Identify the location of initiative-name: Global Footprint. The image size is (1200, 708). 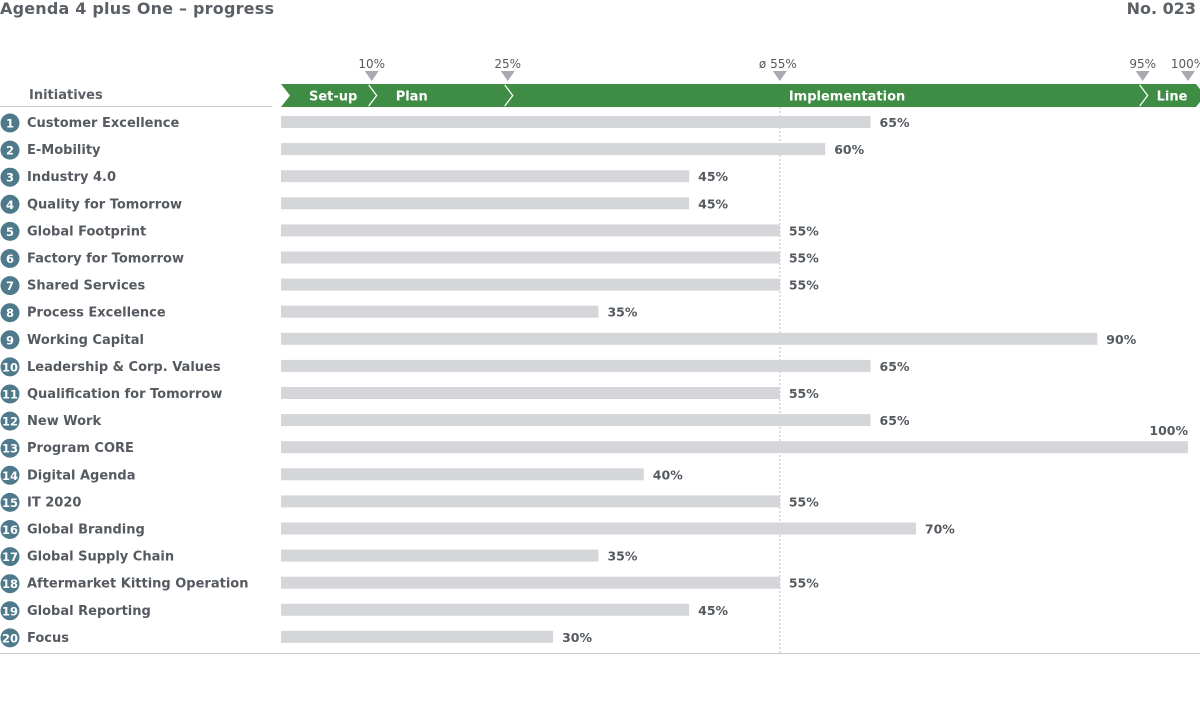
(86, 231).